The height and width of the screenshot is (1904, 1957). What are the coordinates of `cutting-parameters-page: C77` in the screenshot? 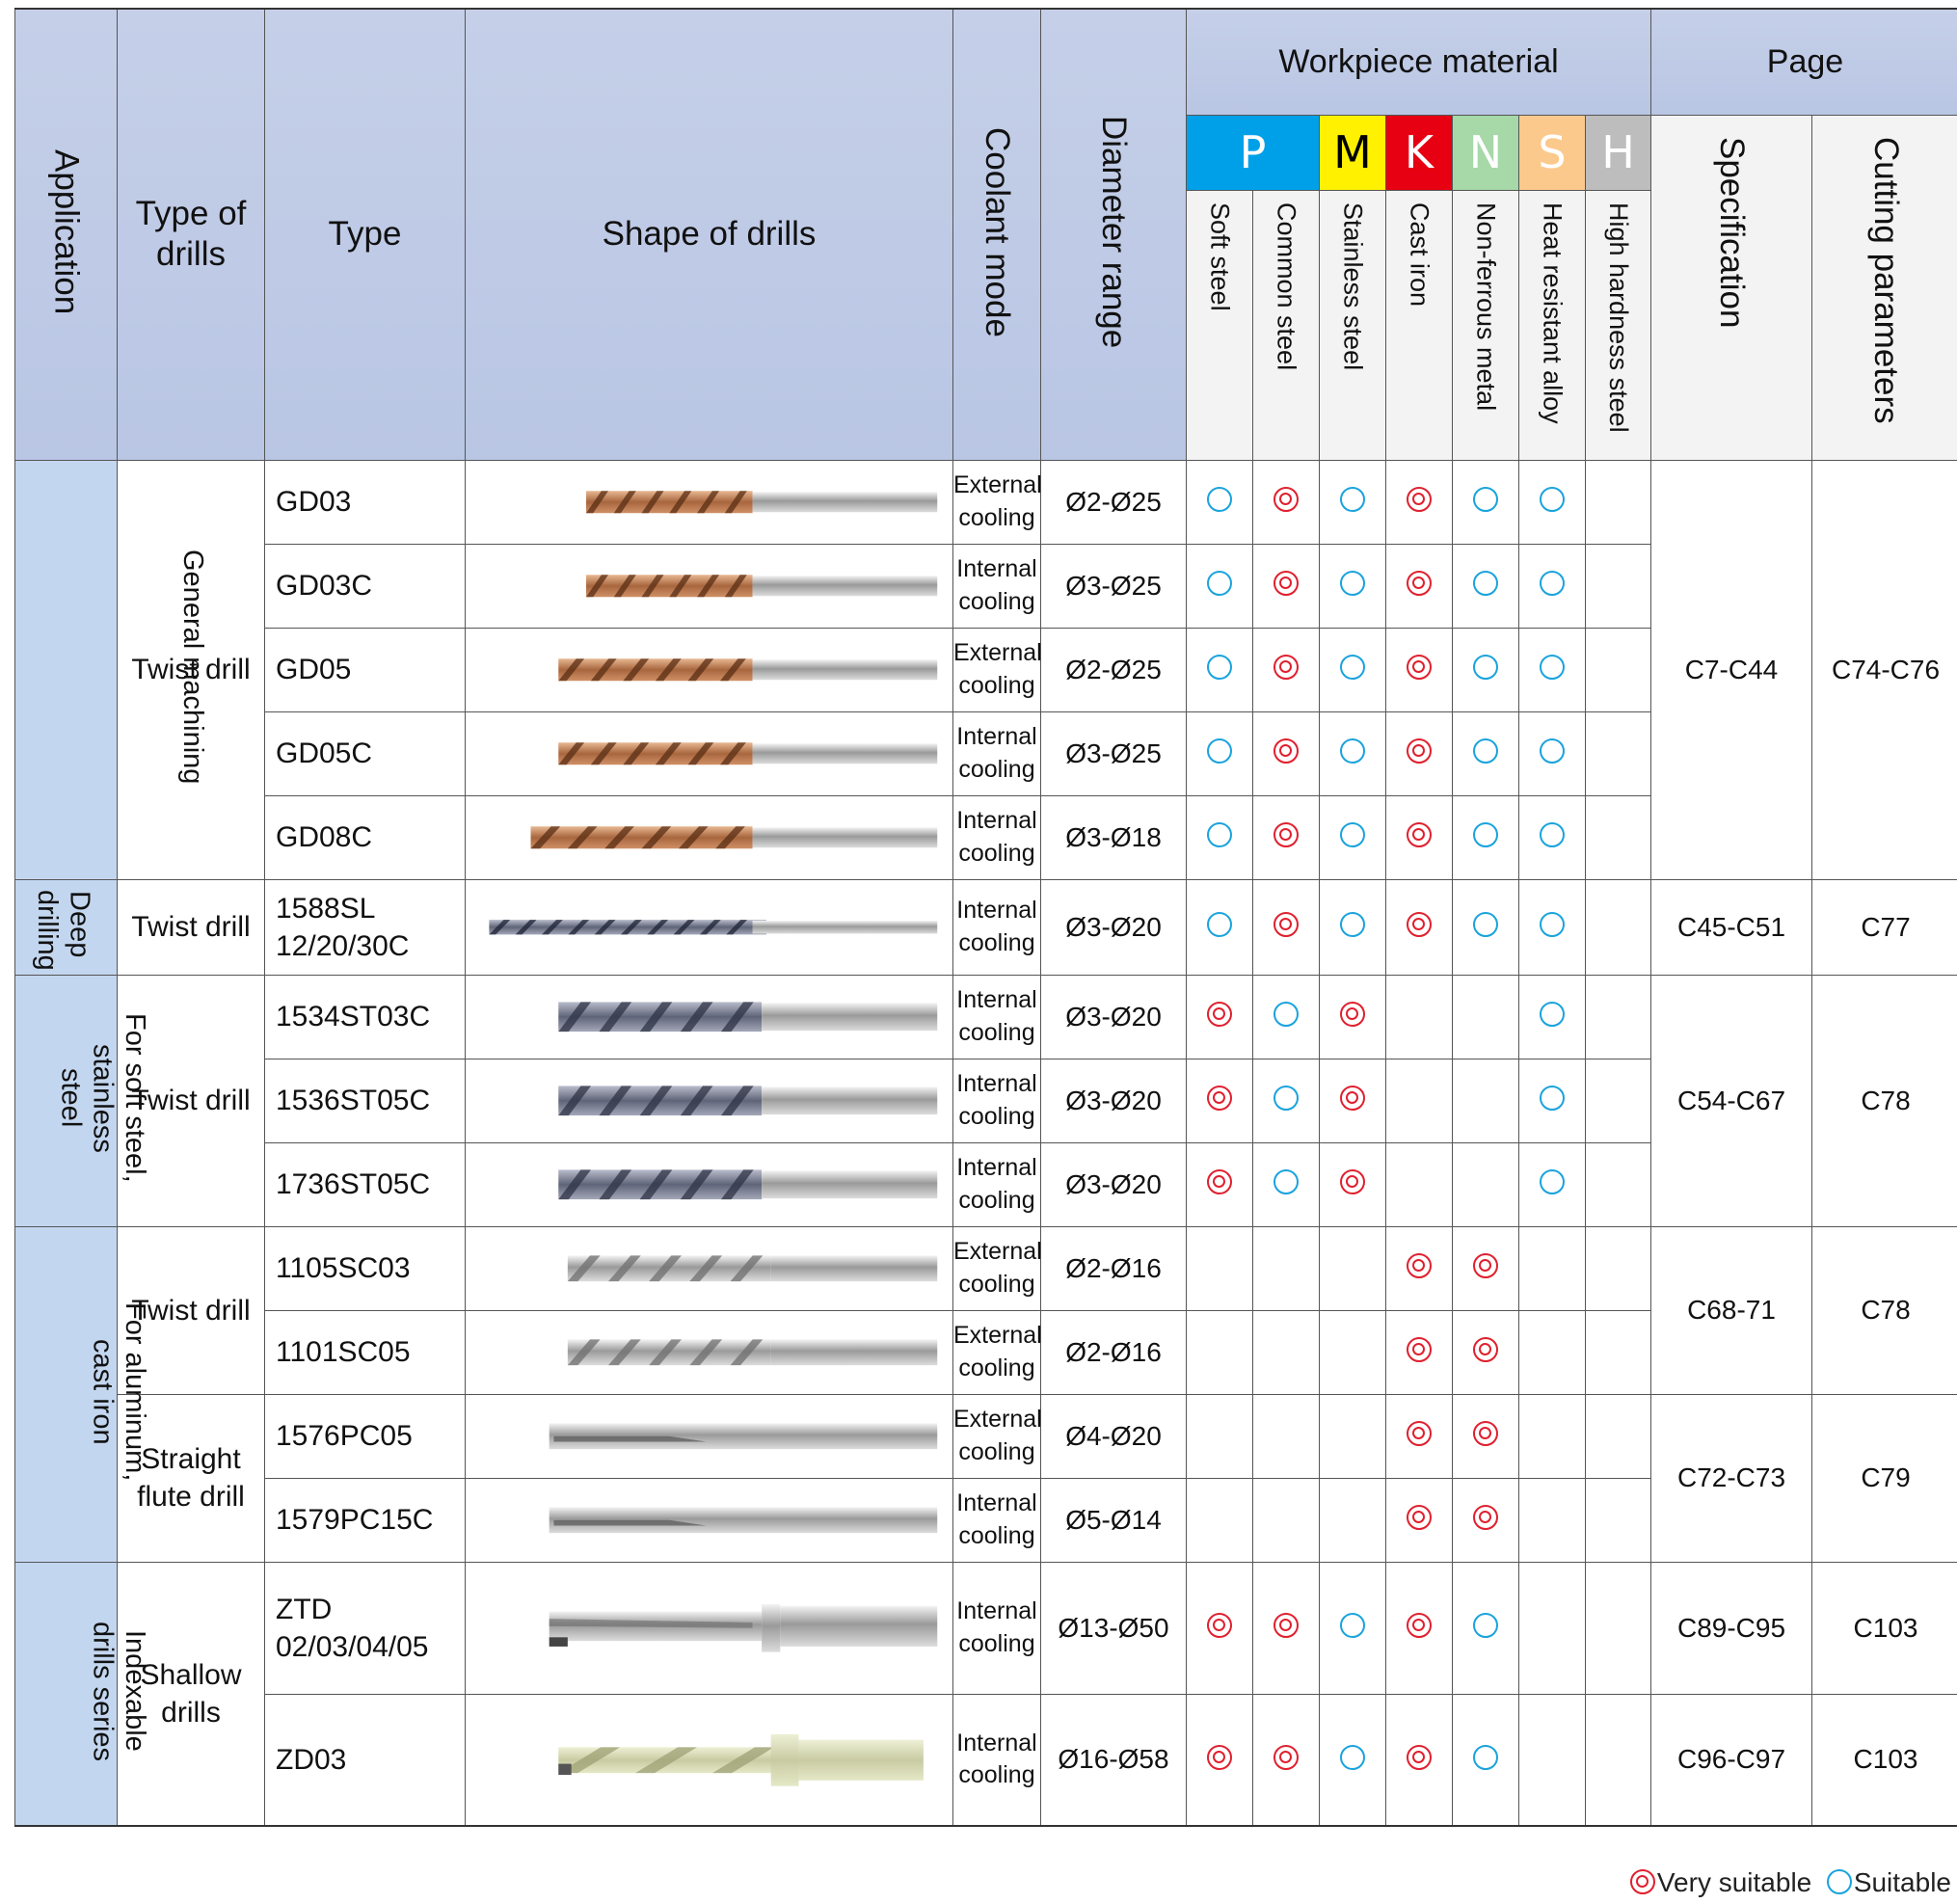 It's located at (1884, 927).